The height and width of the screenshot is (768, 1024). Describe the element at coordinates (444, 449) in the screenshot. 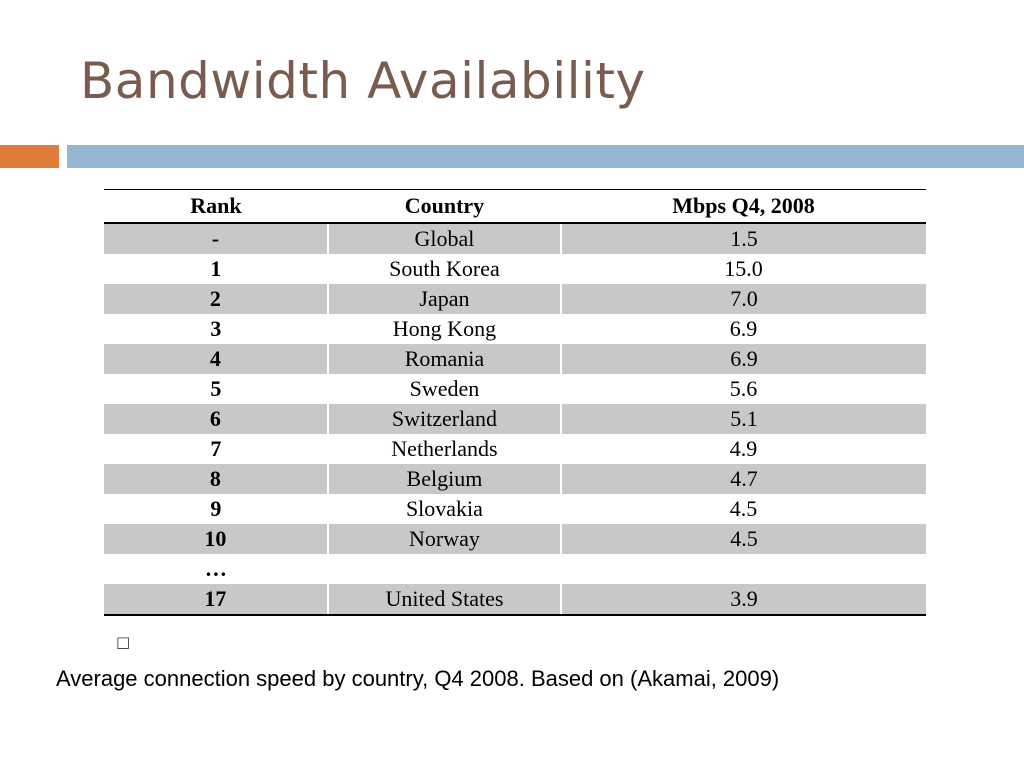

I see `cell-country: Netherlands` at that location.